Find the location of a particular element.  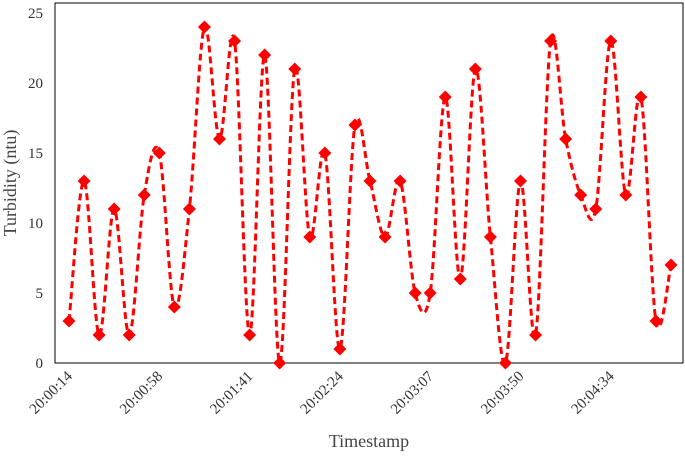

x-axis-title: Timestamp is located at coordinates (369, 441).